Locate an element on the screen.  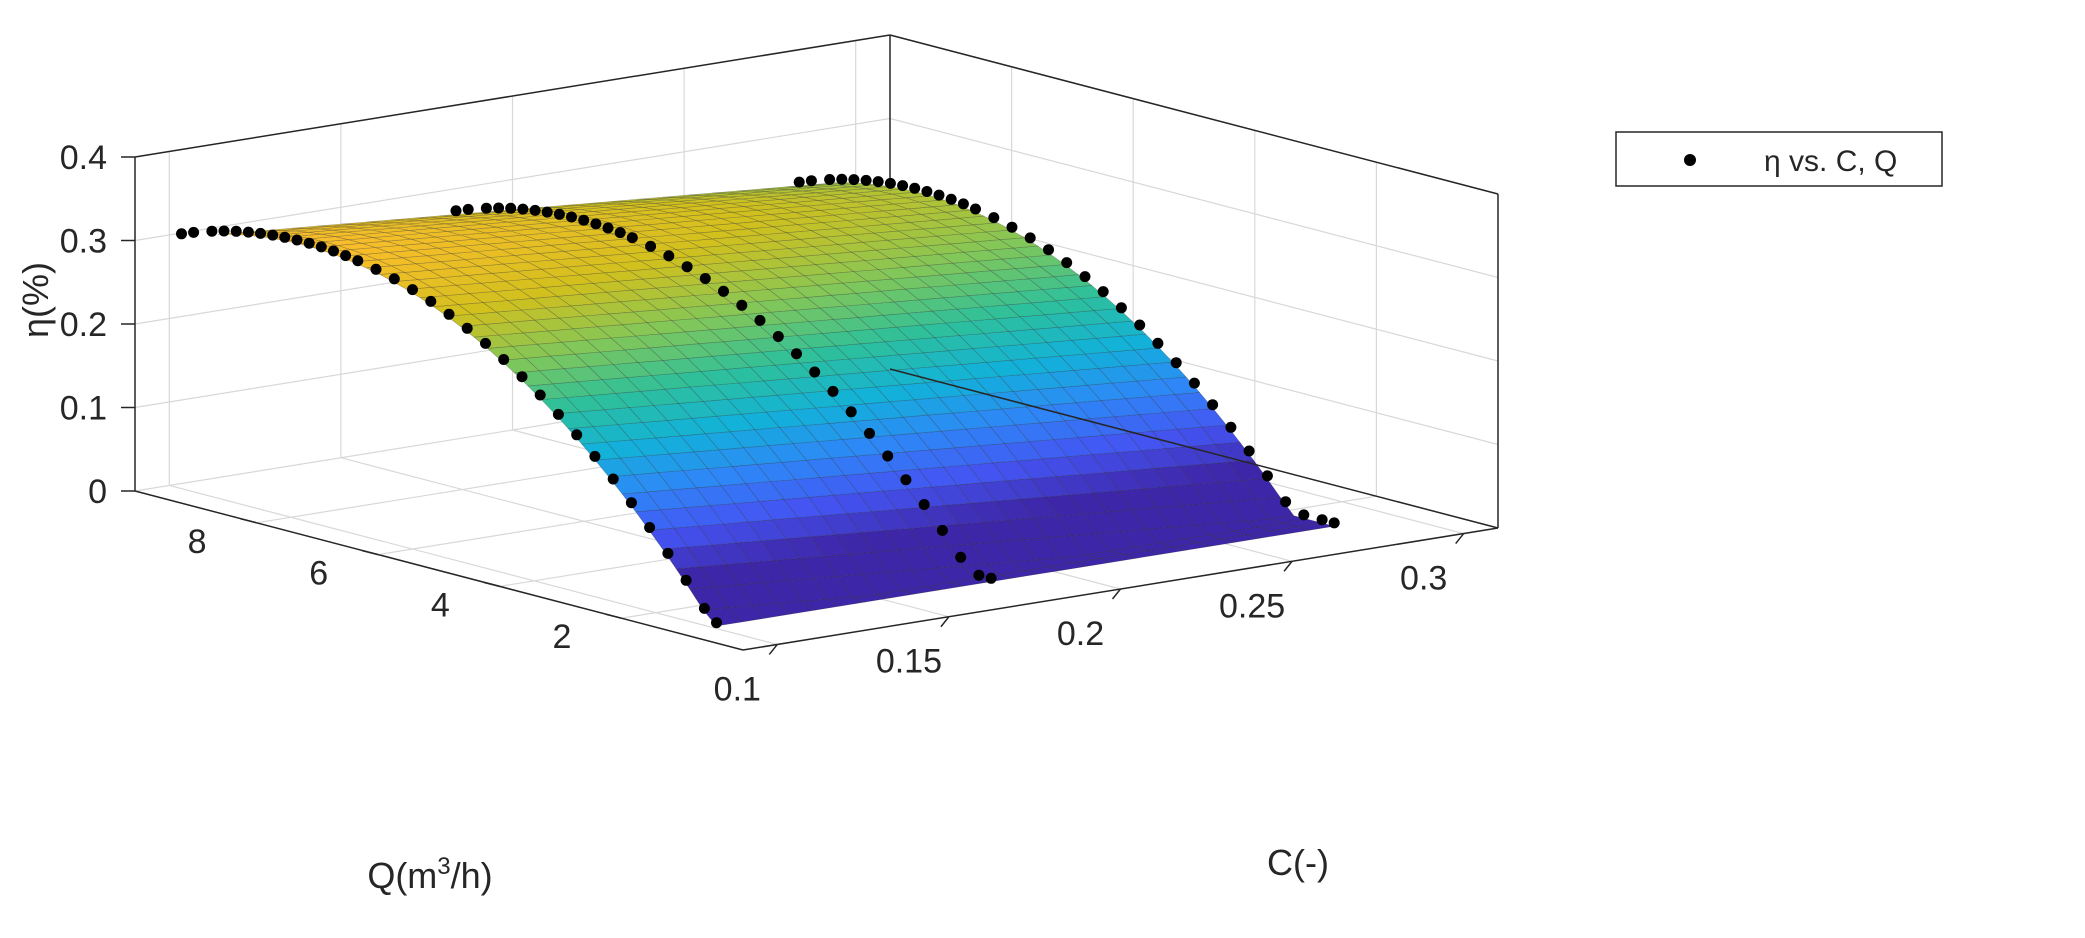
x-tick-label: 0.3 is located at coordinates (1423, 579).